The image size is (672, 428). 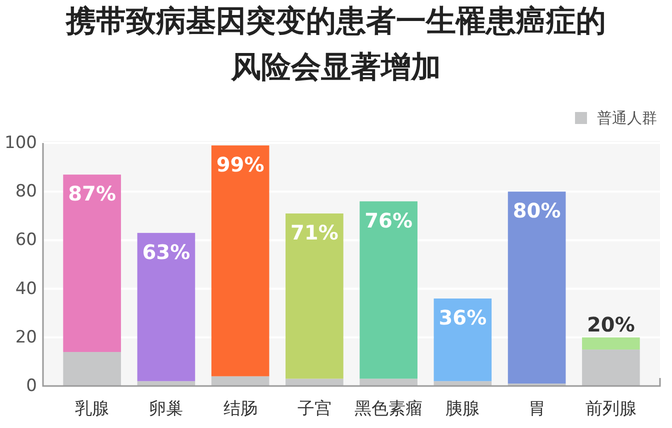 What do you see at coordinates (462, 318) in the screenshot?
I see `total-label: 36%` at bounding box center [462, 318].